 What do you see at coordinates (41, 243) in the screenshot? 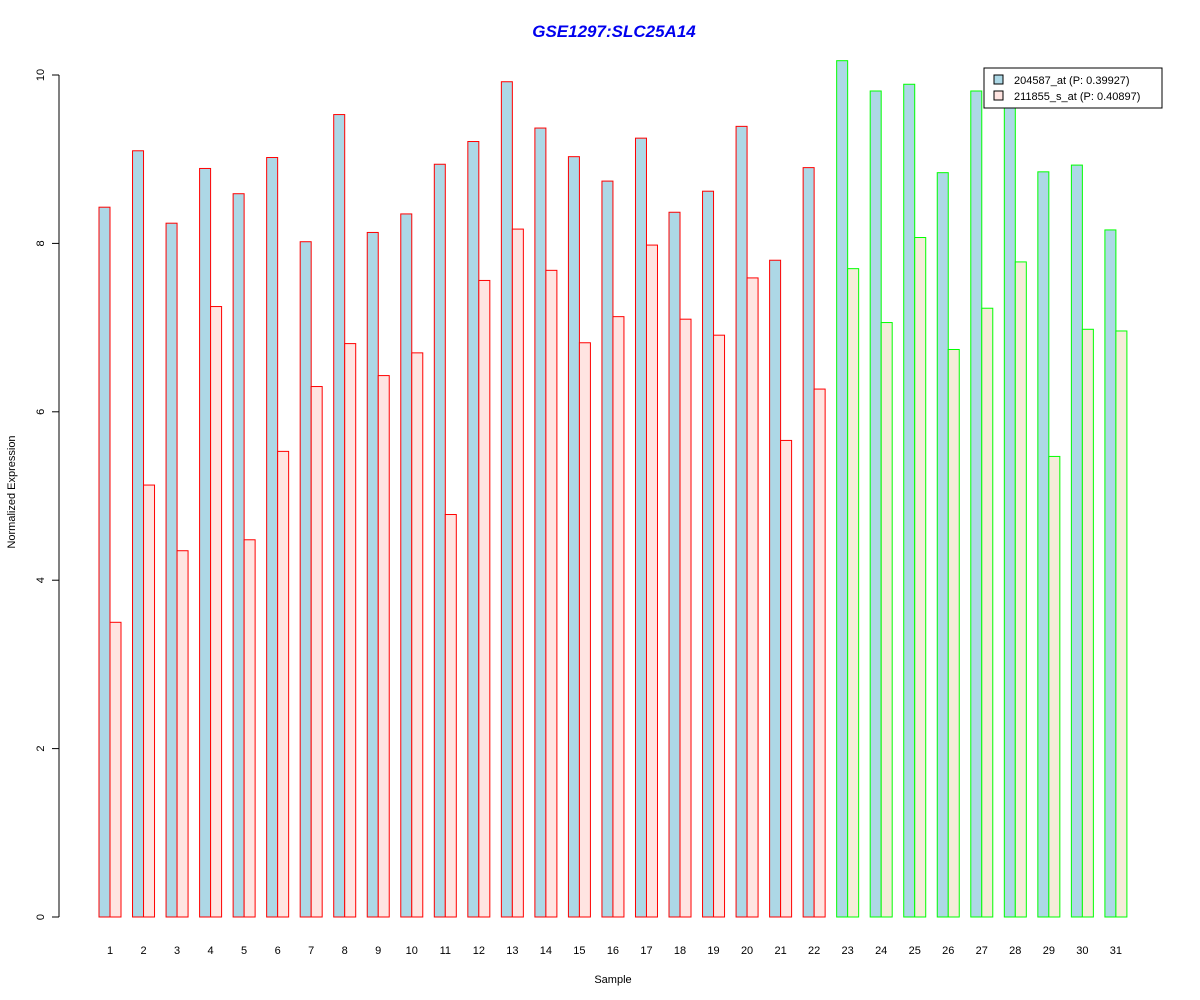
I see `y-tick-label-8: 8` at bounding box center [41, 243].